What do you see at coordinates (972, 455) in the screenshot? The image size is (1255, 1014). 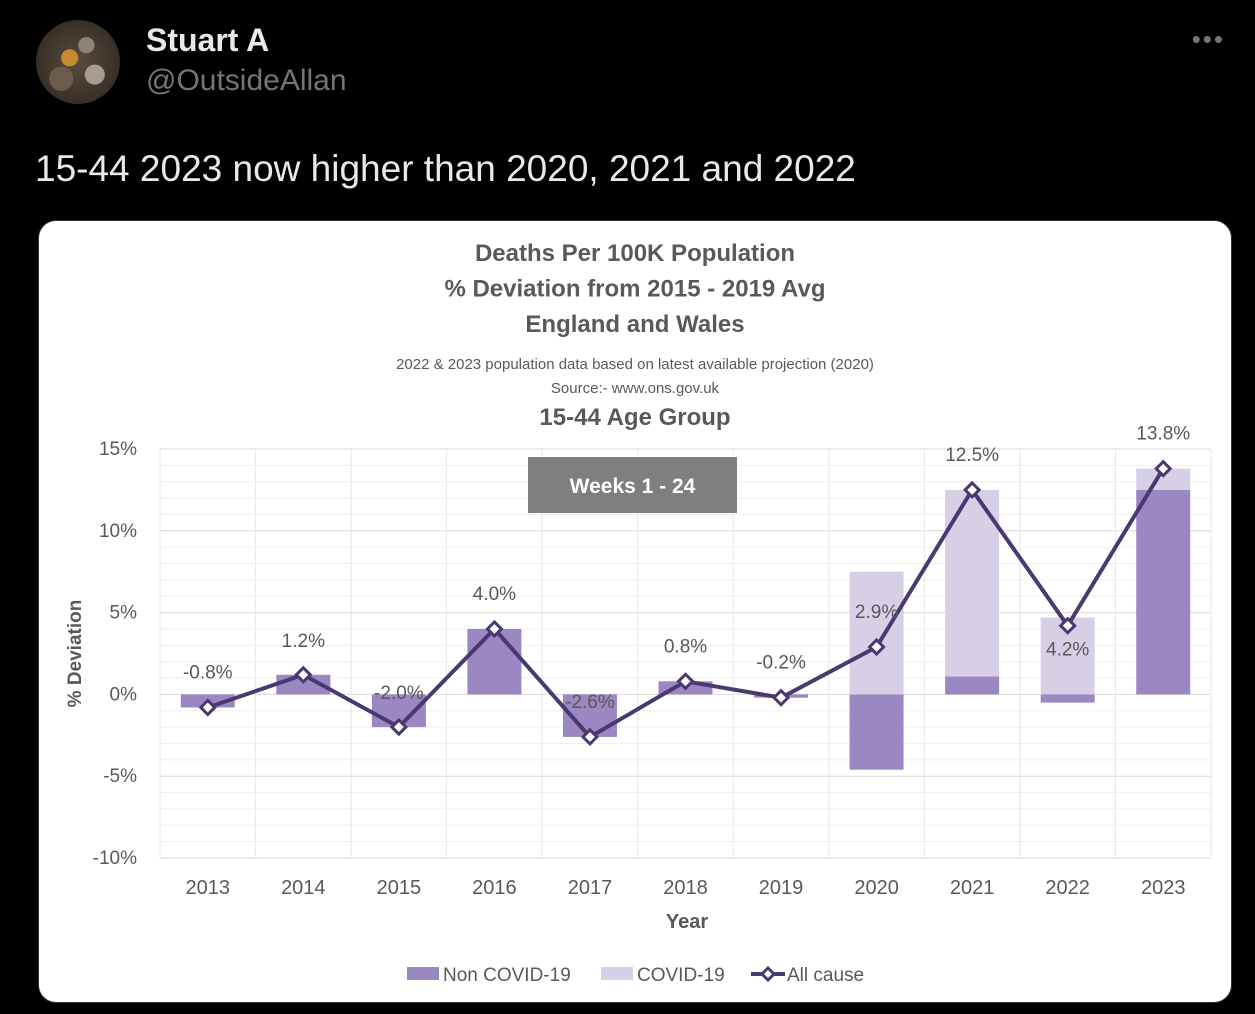 I see `data-label: 12.5%` at bounding box center [972, 455].